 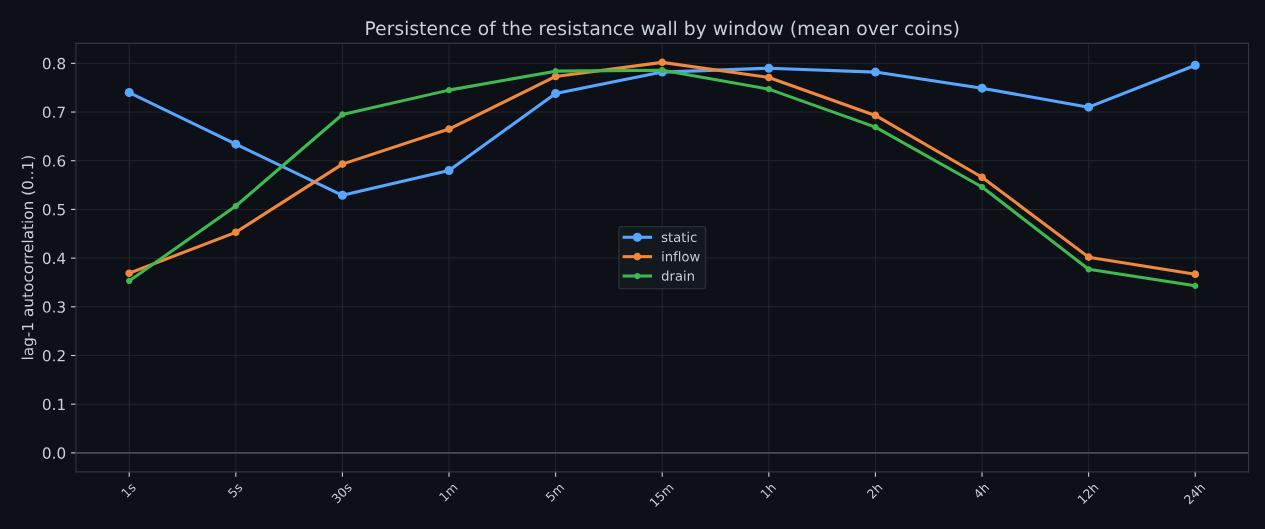 What do you see at coordinates (54, 63) in the screenshot?
I see `y-tick-label: 0.8` at bounding box center [54, 63].